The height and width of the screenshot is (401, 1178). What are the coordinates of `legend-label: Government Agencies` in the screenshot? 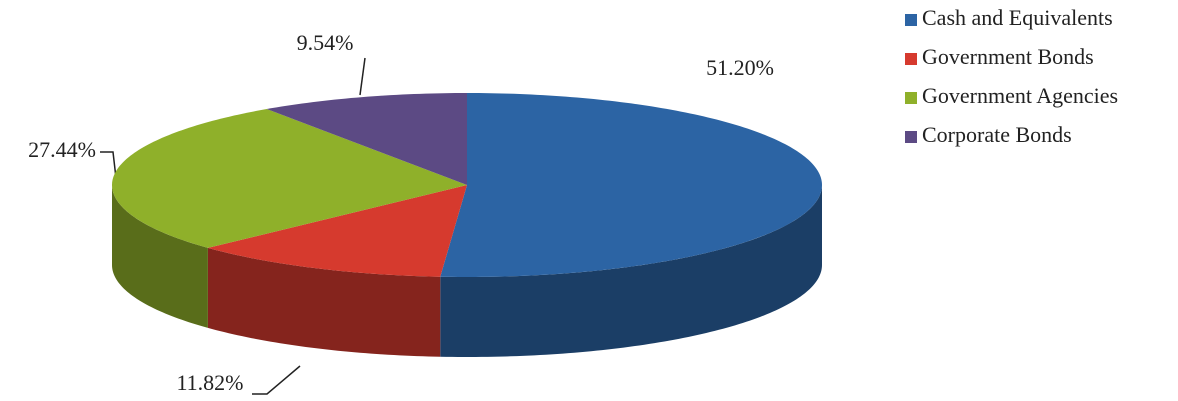 It's located at (1020, 95).